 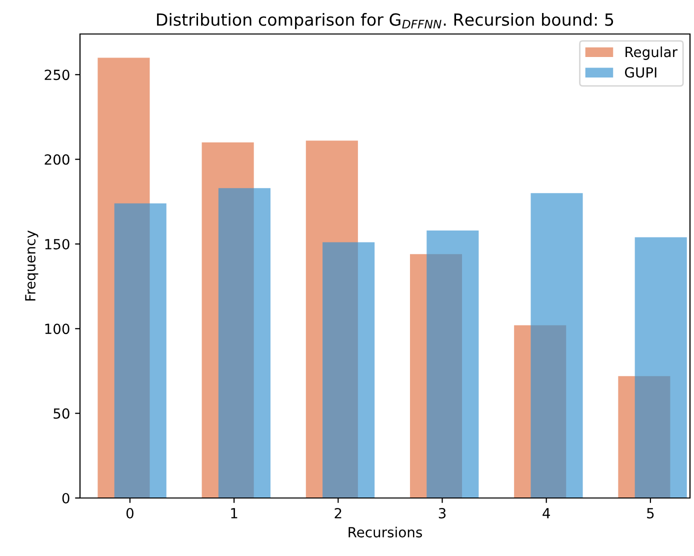 What do you see at coordinates (546, 513) in the screenshot?
I see `x-tick-label: 4` at bounding box center [546, 513].